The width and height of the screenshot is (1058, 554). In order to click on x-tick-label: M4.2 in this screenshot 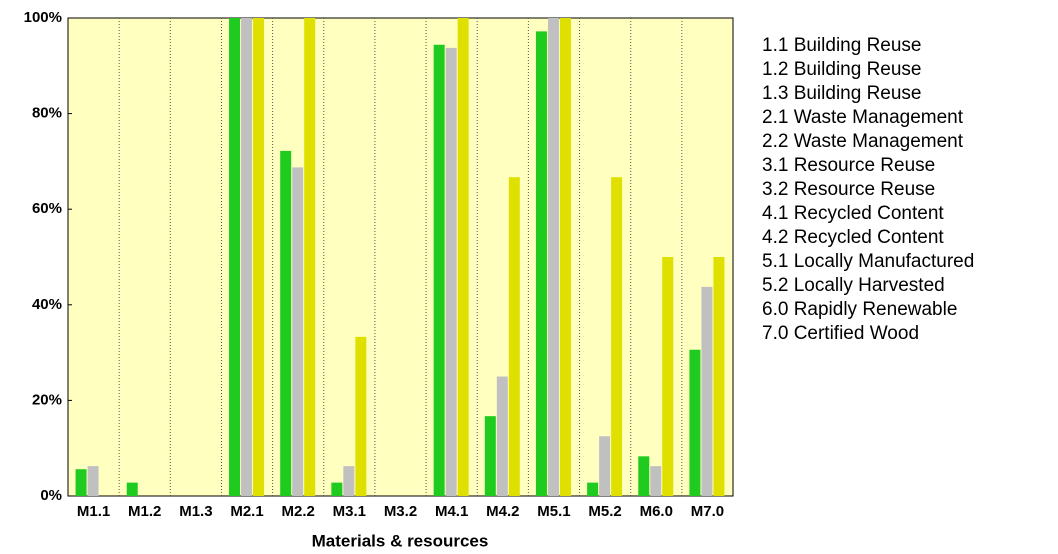, I will do `click(502, 511)`.